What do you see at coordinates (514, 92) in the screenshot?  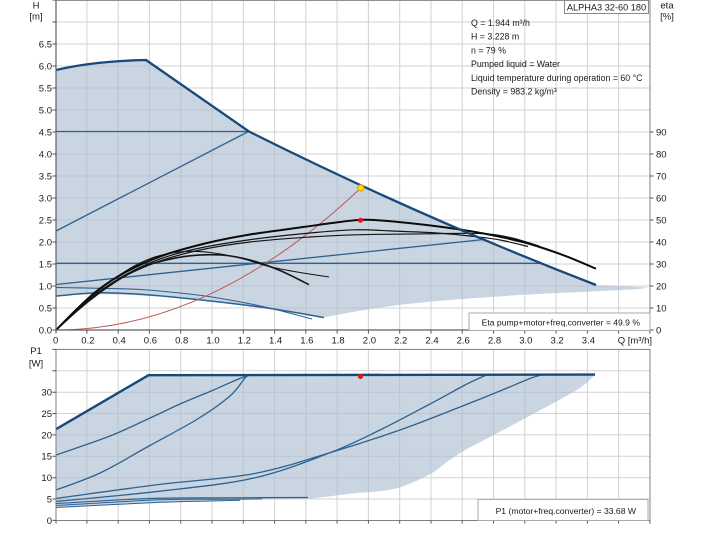 I see `svg-text: Density = 983.2 kg/m³` at bounding box center [514, 92].